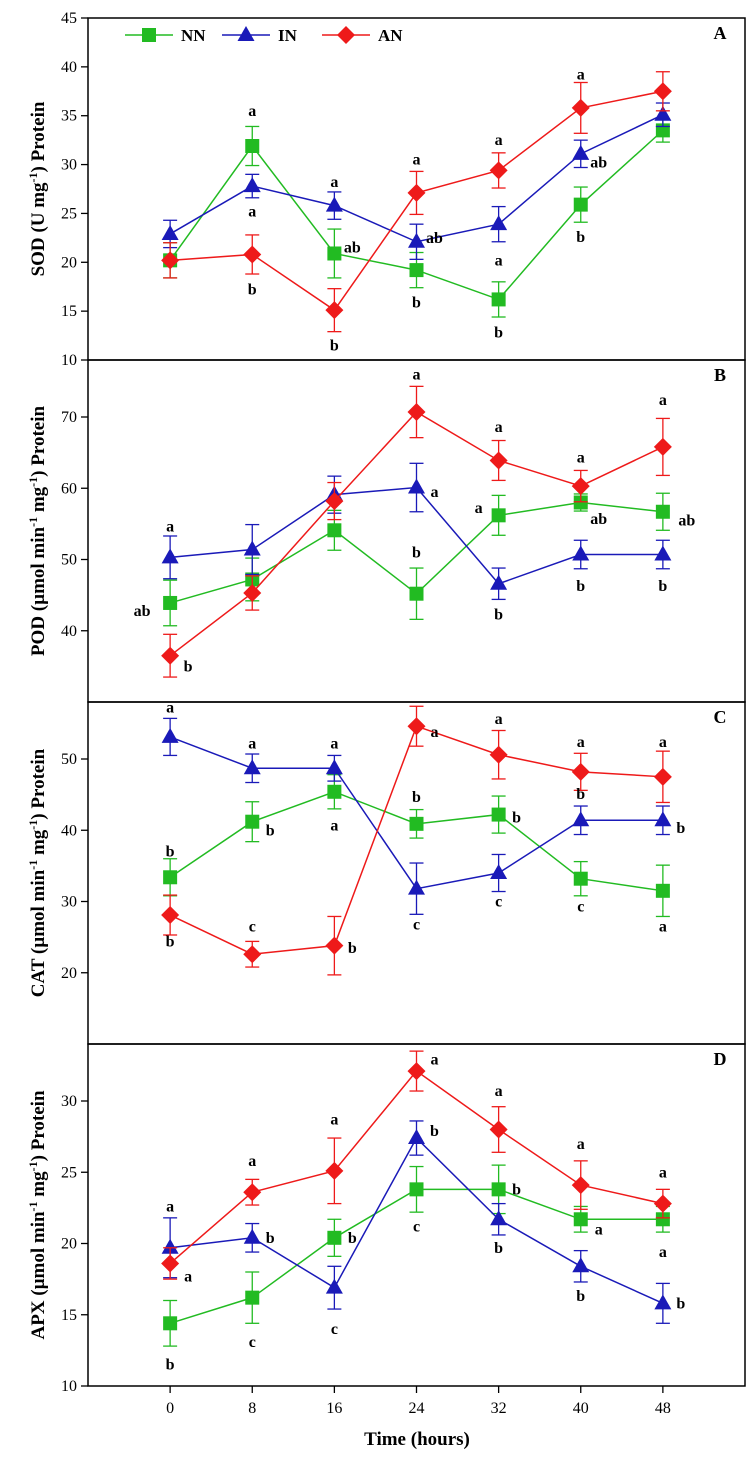 This screenshot has height=1459, width=749. I want to click on legend: NN IN AN, so click(264, 35).